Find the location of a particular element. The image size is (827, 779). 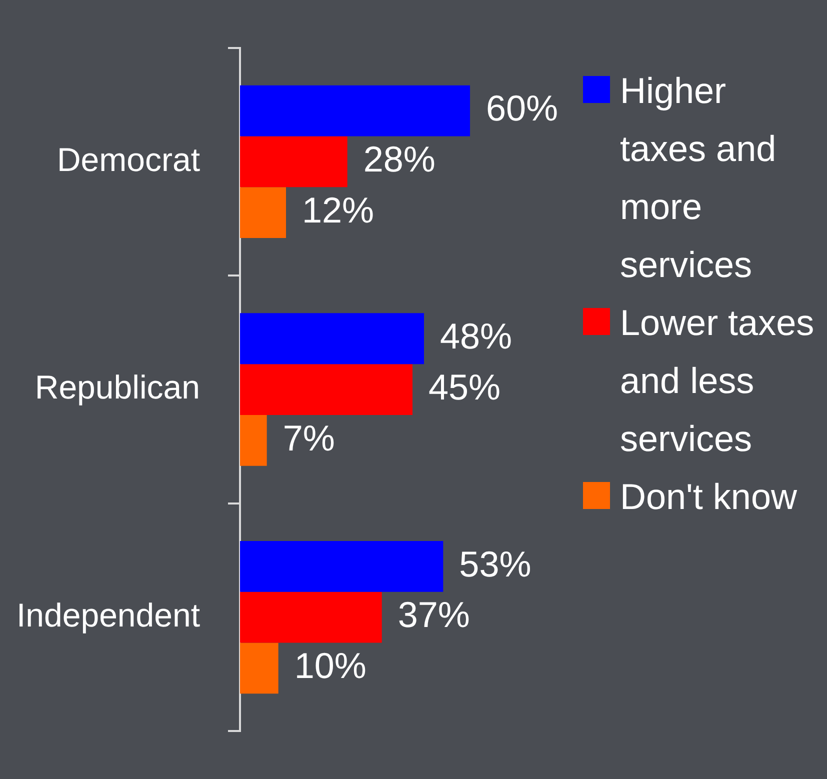

data-label: 53% is located at coordinates (495, 563).